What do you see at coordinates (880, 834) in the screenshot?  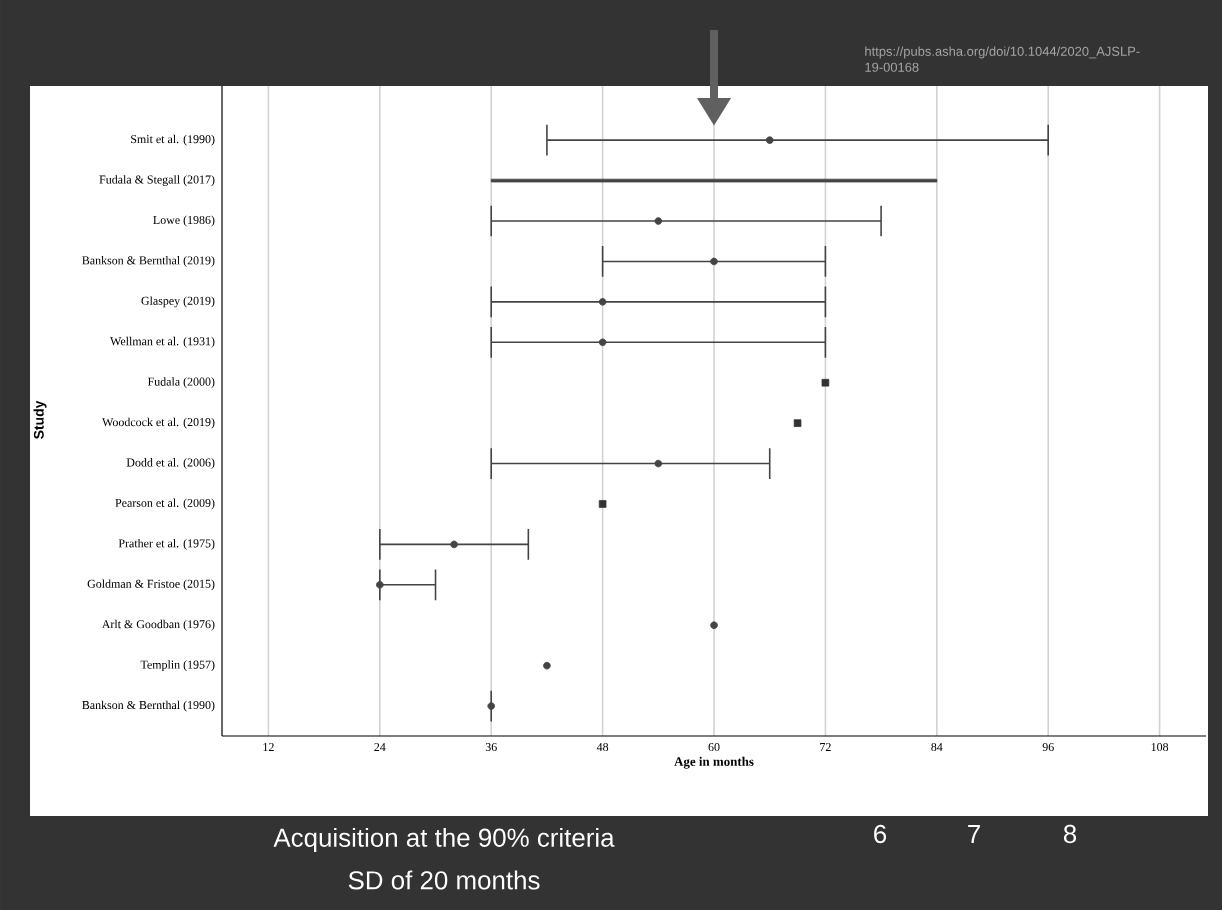 I see `text: 6` at bounding box center [880, 834].